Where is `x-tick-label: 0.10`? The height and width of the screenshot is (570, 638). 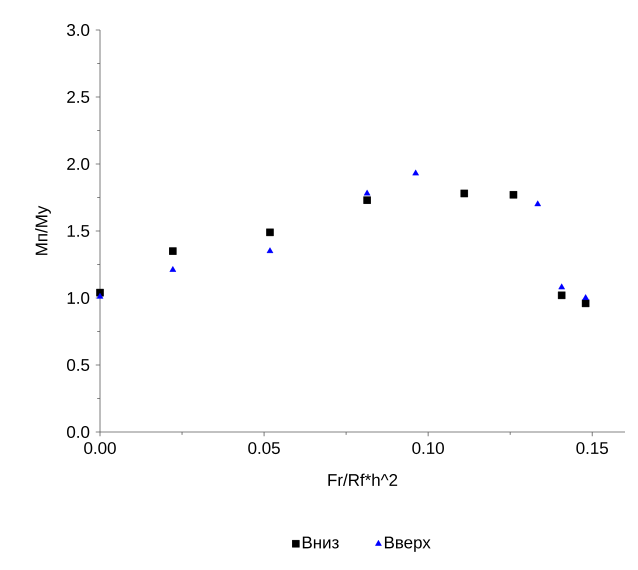
x-tick-label: 0.10 is located at coordinates (428, 448).